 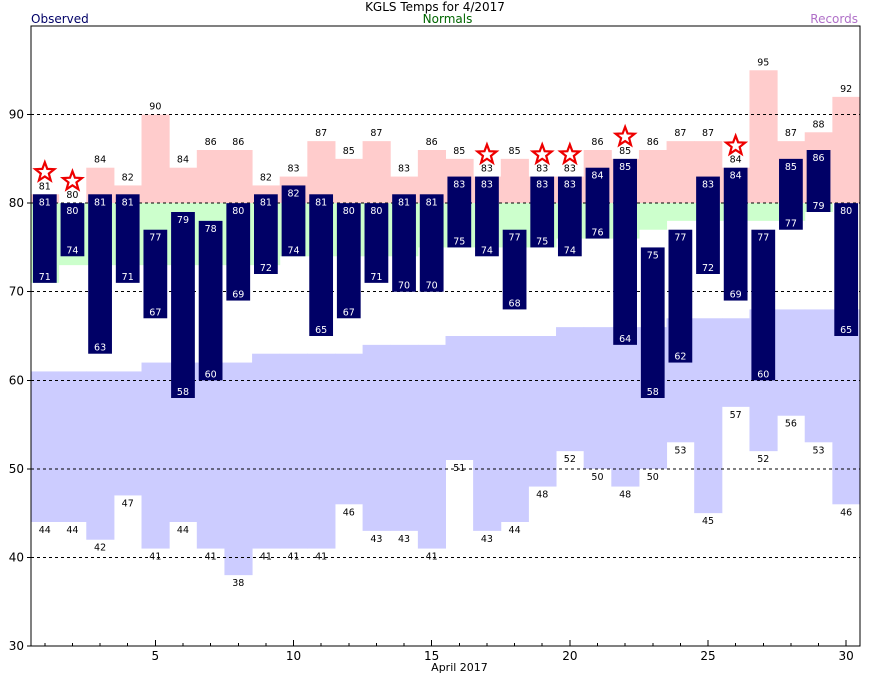 What do you see at coordinates (597, 176) in the screenshot?
I see `observed-high-label: 84` at bounding box center [597, 176].